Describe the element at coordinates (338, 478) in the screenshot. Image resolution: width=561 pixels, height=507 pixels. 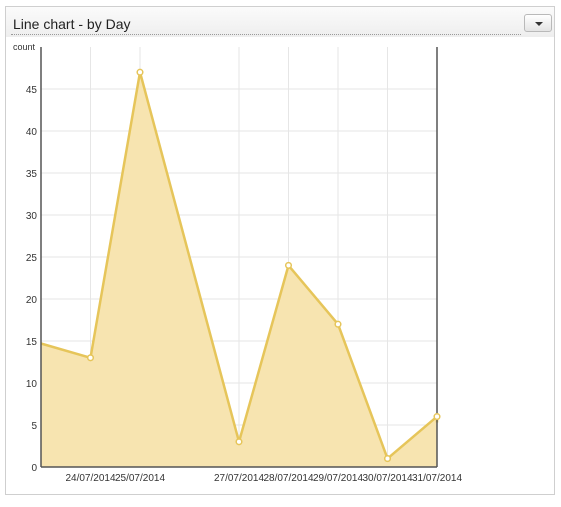
I see `x-tick-label: 29/07/2014` at that location.